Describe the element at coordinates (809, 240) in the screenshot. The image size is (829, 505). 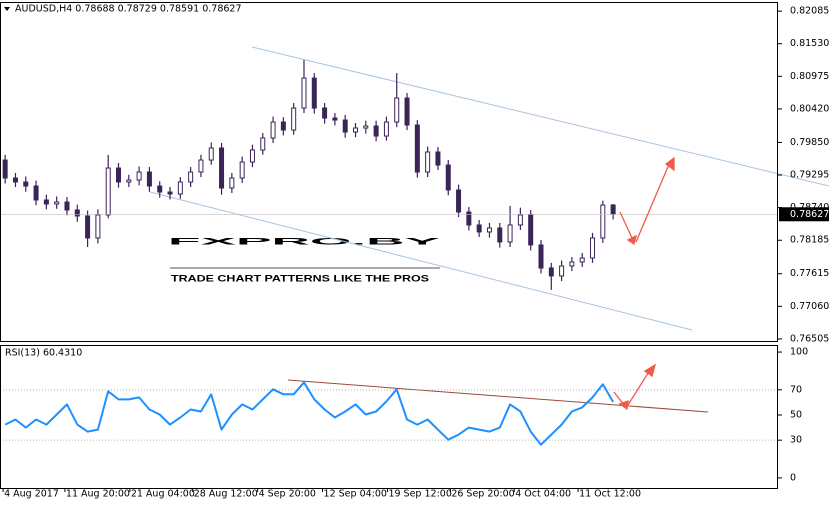
I see `y-tick-label: 0.78185` at that location.